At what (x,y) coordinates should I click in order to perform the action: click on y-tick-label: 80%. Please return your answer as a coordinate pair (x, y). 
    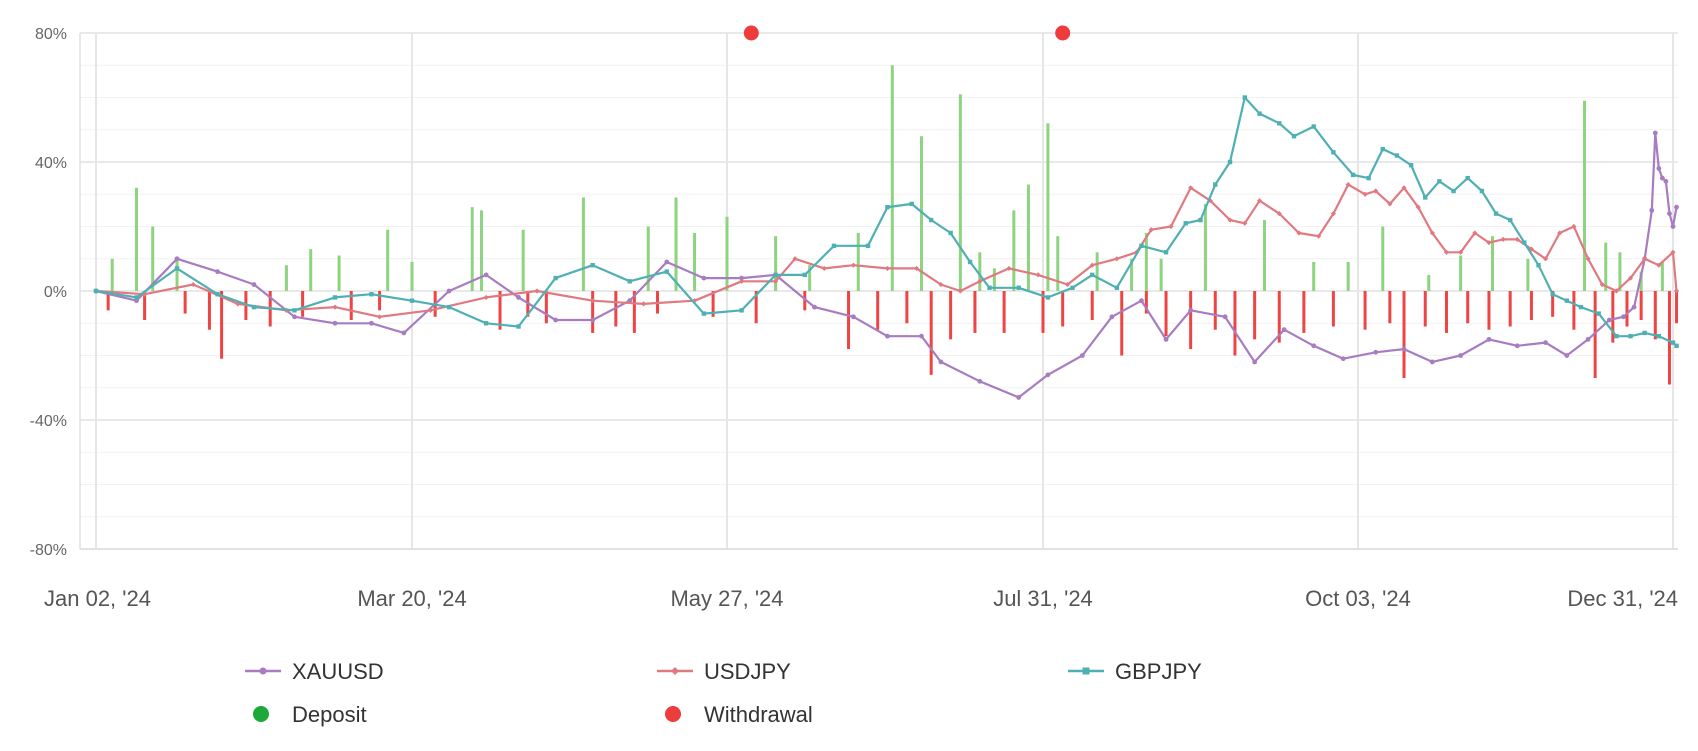
    Looking at the image, I should click on (51, 34).